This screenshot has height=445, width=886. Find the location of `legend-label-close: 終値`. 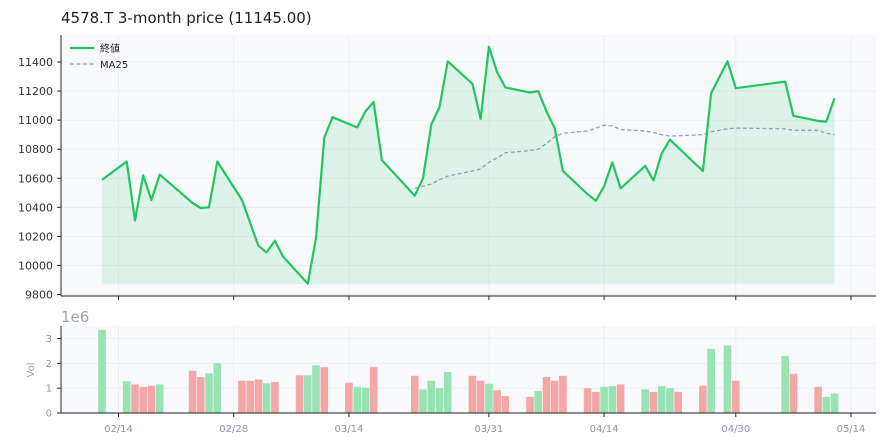

legend-label-close: 終値 is located at coordinates (110, 48).